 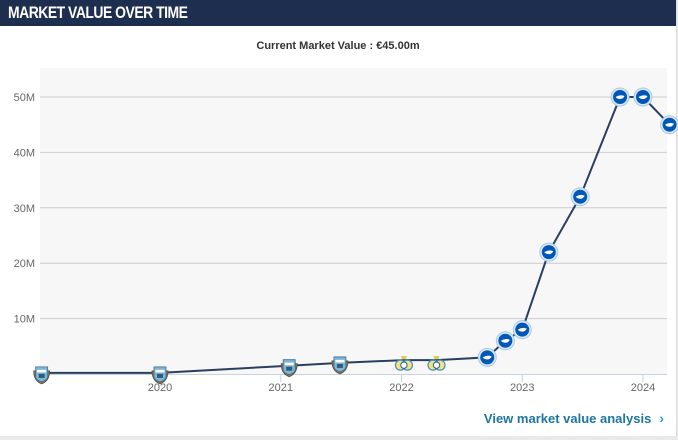 I want to click on current-market-value: Current Market Value : €45.00m, so click(x=338, y=46).